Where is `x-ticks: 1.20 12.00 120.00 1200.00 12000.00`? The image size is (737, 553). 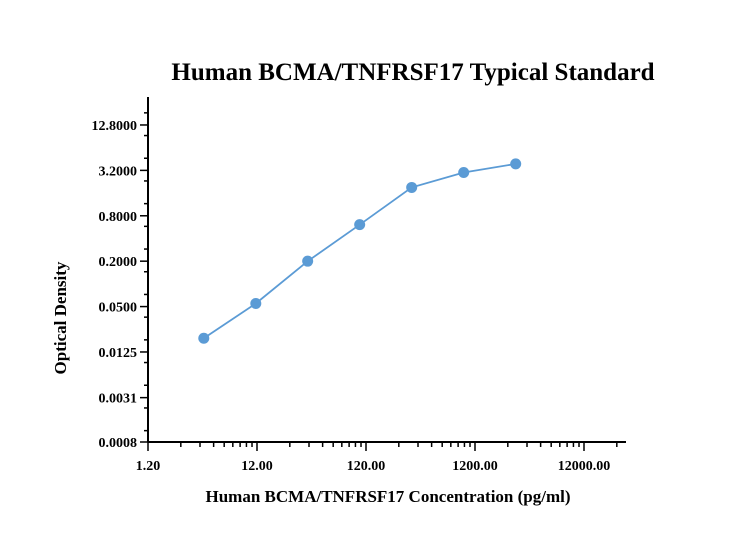 x-ticks: 1.20 12.00 120.00 1200.00 12000.00 is located at coordinates (377, 458).